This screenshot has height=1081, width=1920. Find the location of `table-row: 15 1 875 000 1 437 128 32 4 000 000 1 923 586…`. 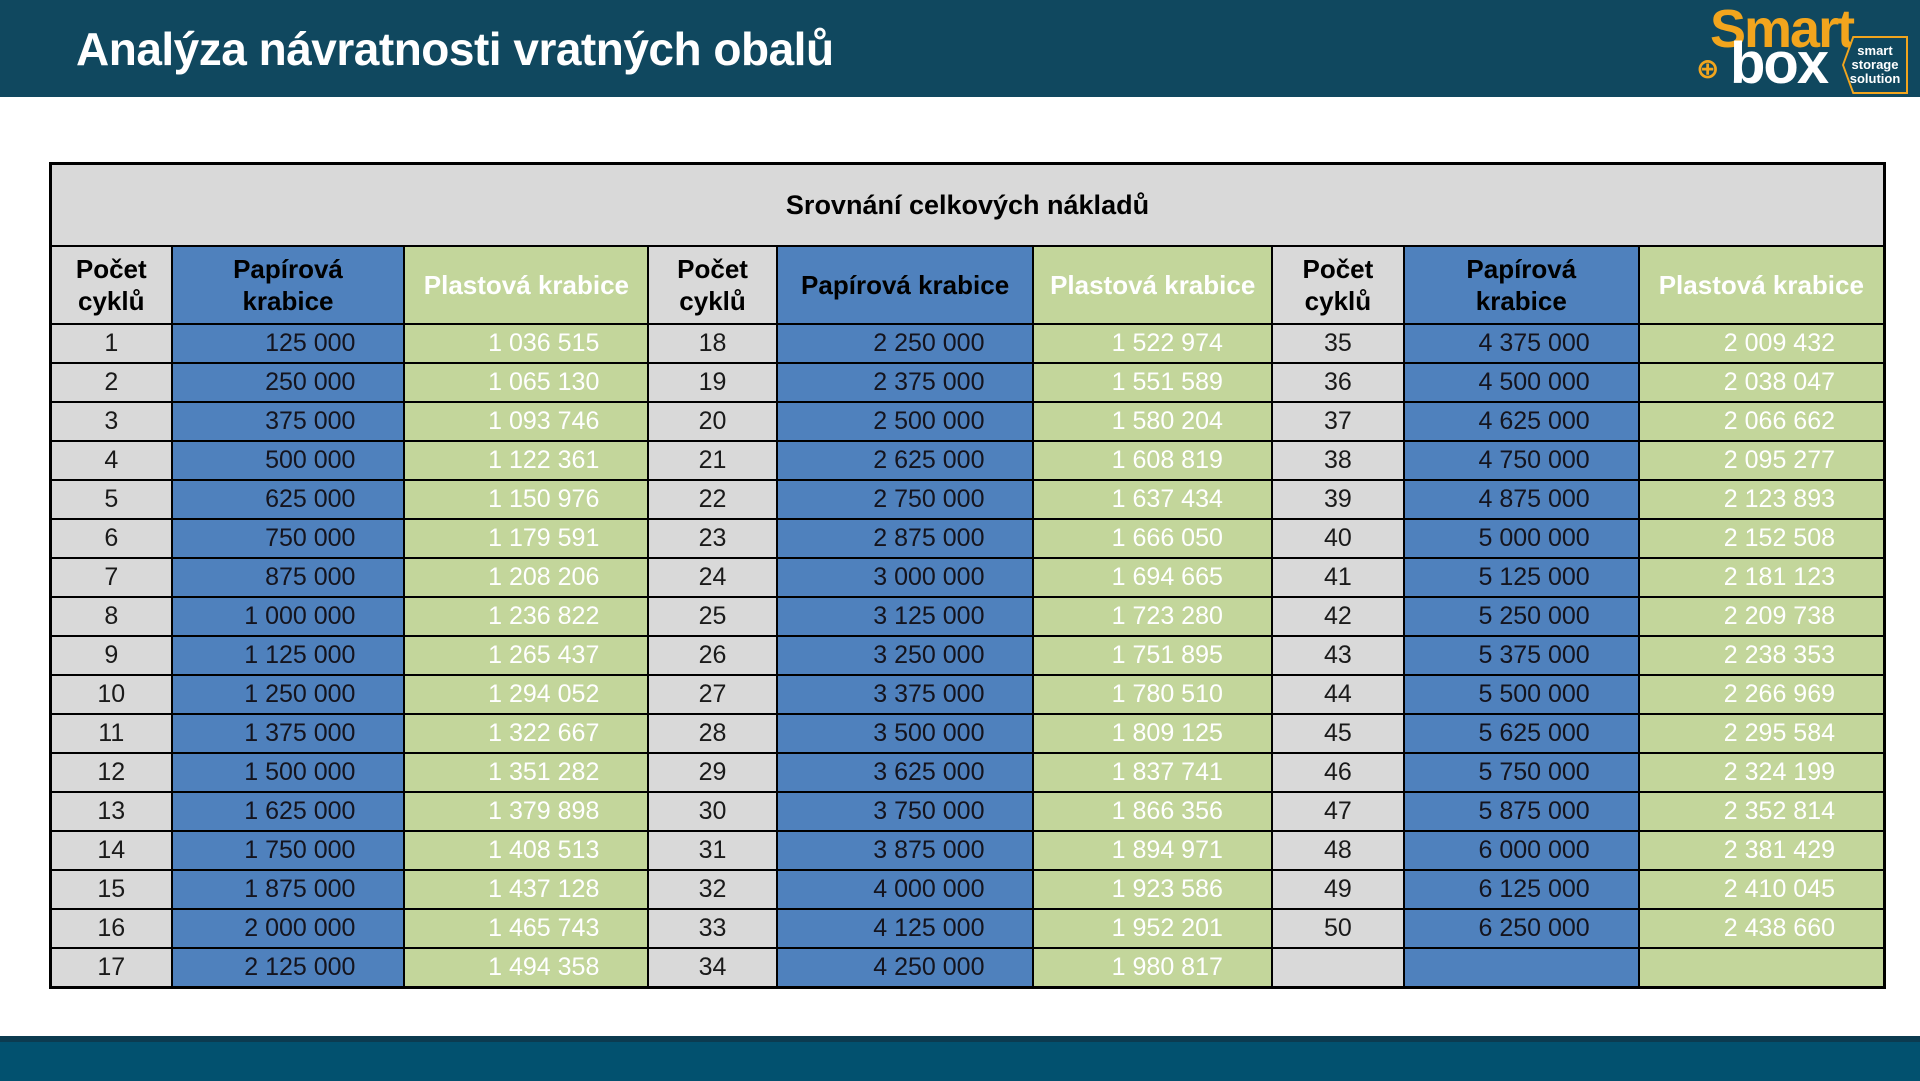

table-row: 15 1 875 000 1 437 128 32 4 000 000 1 923 586… is located at coordinates (967, 889).